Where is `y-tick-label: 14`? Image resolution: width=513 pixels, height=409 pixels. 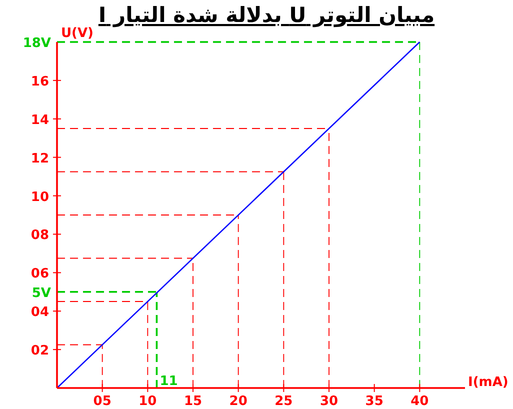 y-tick-label: 14 is located at coordinates (39, 120).